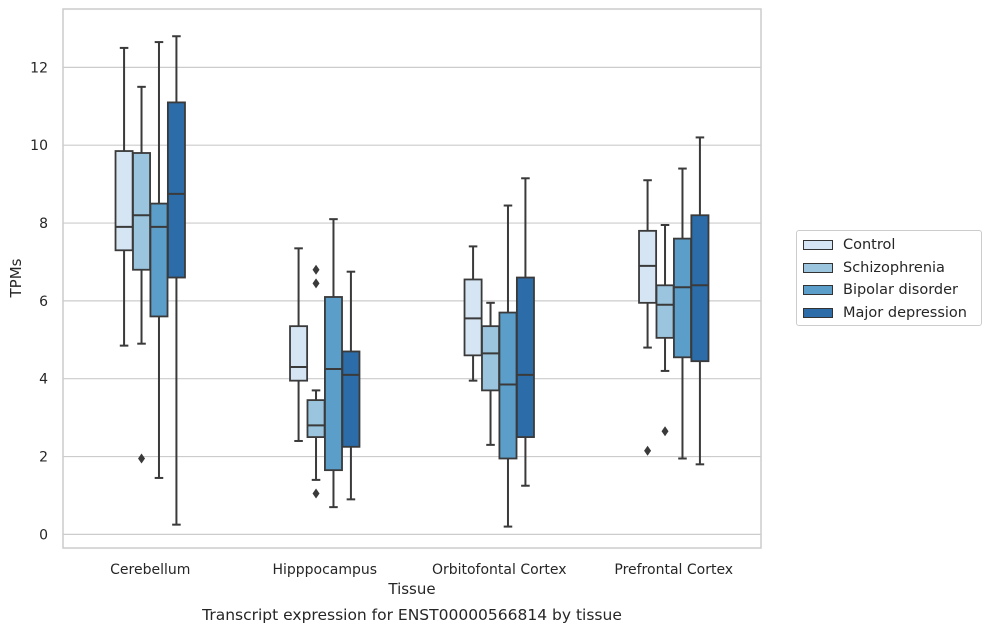 The width and height of the screenshot is (992, 634). I want to click on legend-swatch-control, so click(818, 245).